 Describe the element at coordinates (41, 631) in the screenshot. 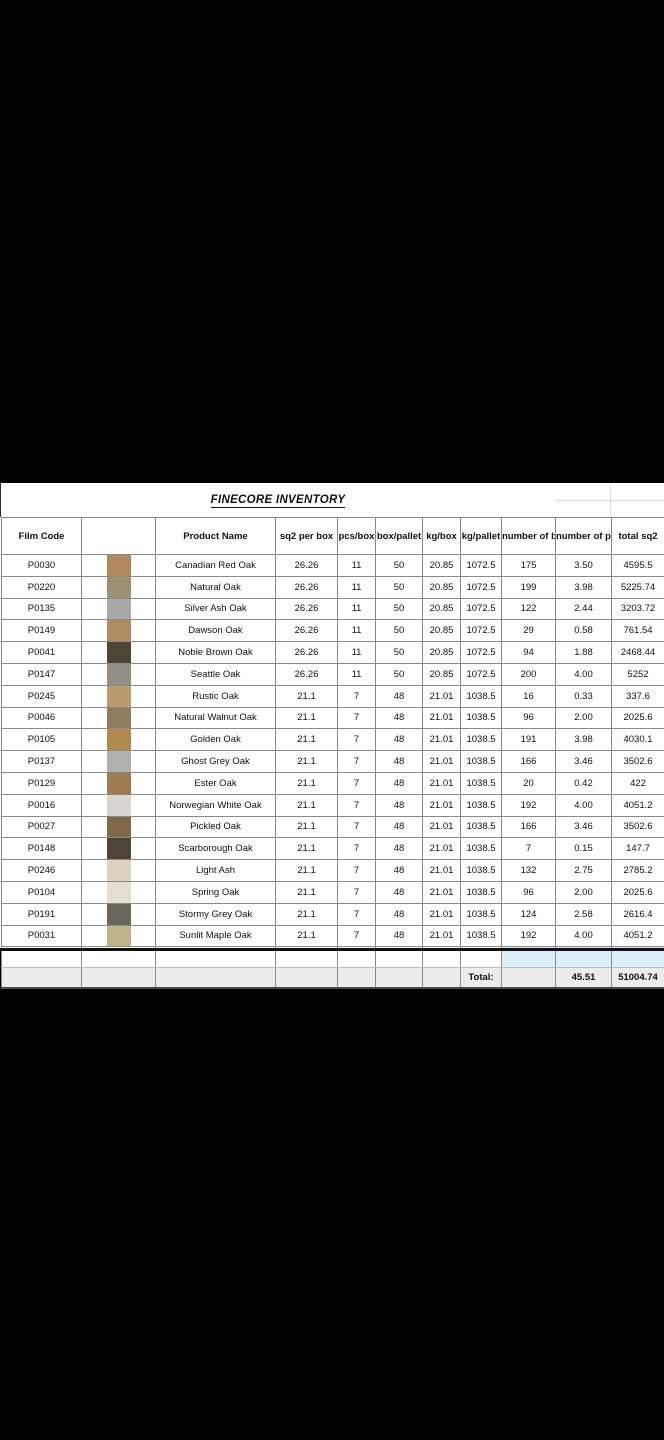

I see `cell-film-code: P0149` at that location.